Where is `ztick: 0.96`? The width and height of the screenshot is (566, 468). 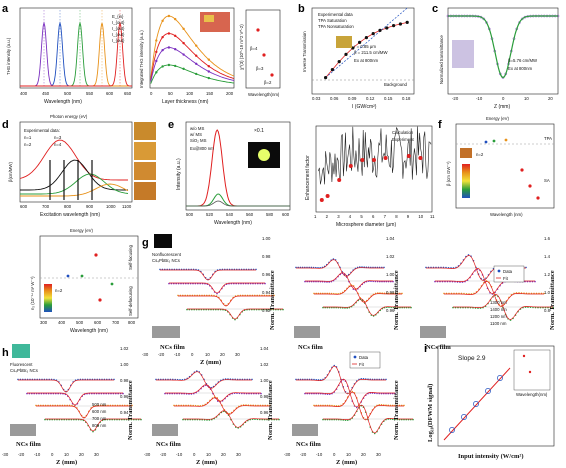 ztick: 0.96 is located at coordinates (266, 274).